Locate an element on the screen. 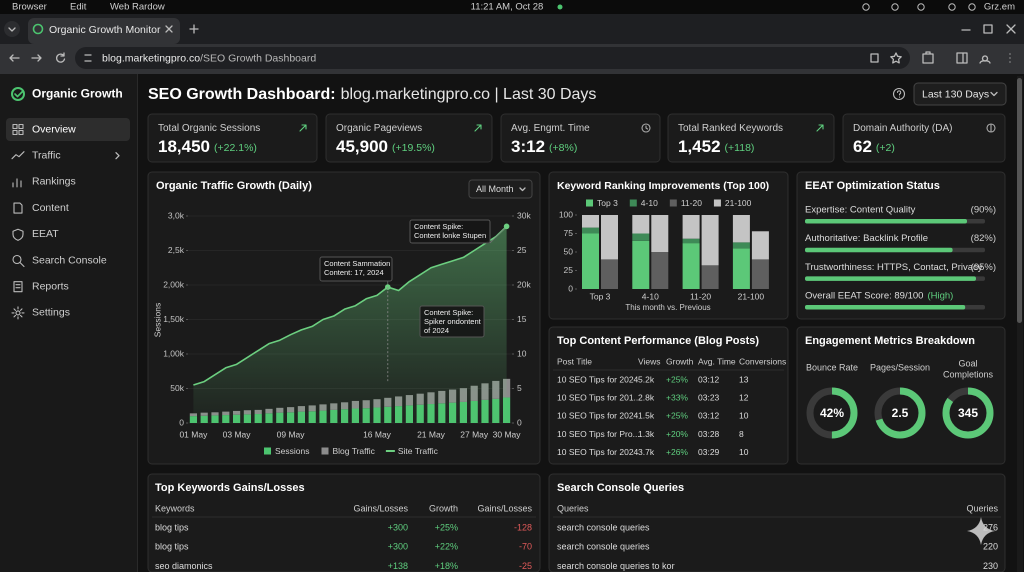 This screenshot has width=1024, height=572. brand-name: Organic Growth is located at coordinates (77, 94).